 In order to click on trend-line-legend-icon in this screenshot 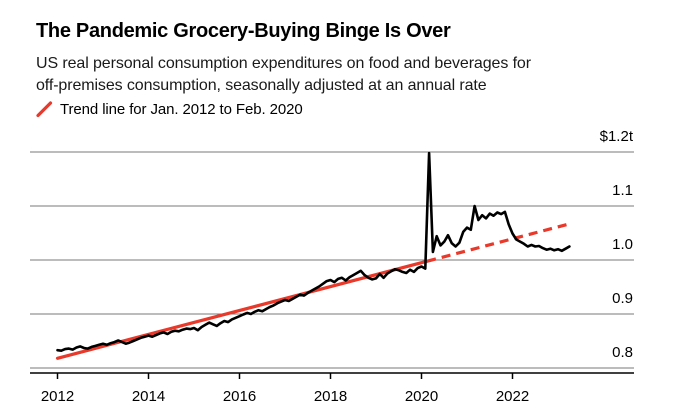, I will do `click(44, 108)`.